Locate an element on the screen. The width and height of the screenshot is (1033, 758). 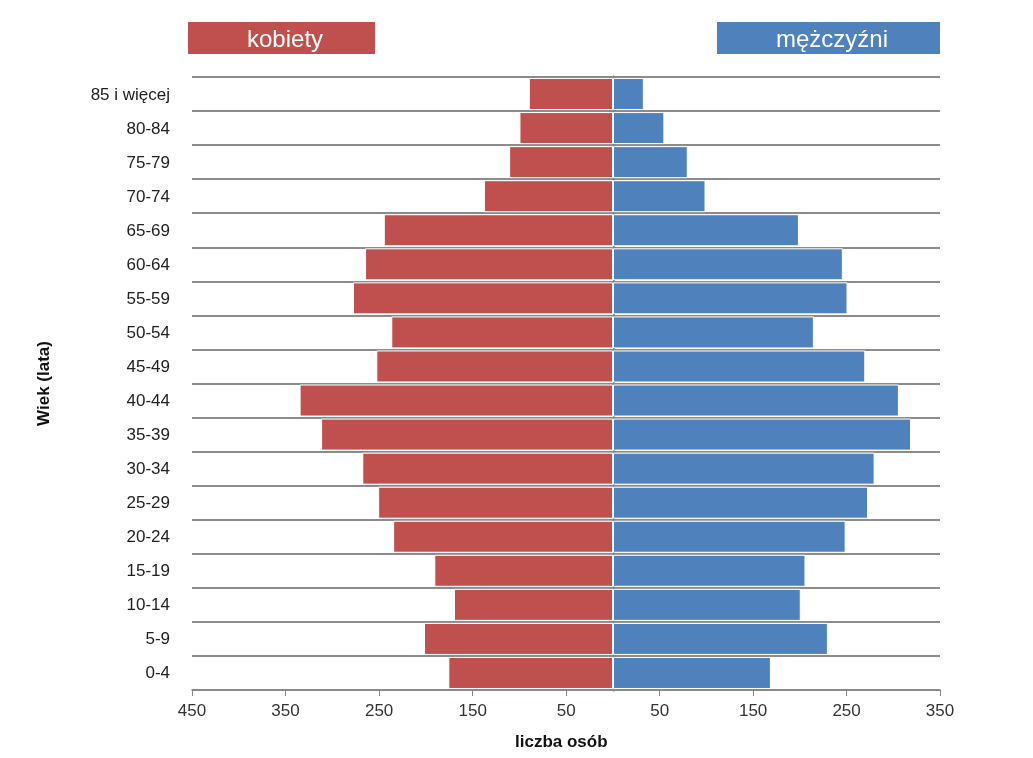
y-tick-label: 55-59 is located at coordinates (148, 298).